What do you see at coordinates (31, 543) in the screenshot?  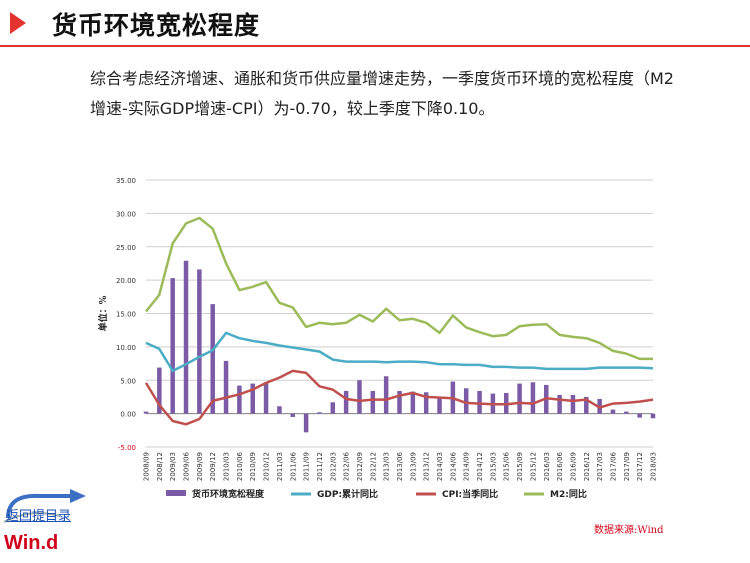 I see `wind-logo: Win.d` at bounding box center [31, 543].